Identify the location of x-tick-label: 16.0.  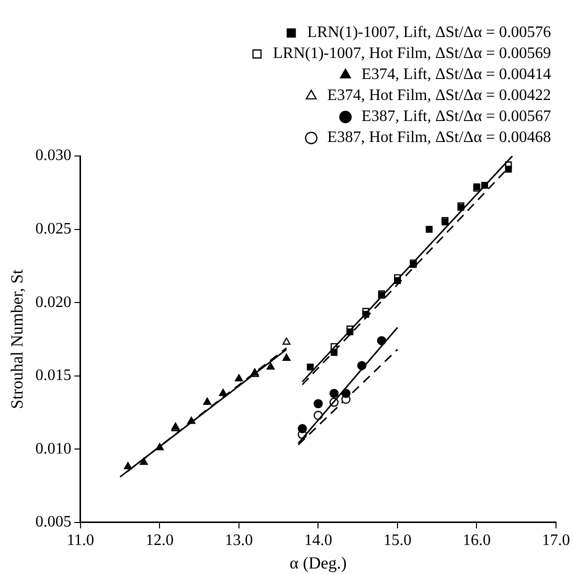
(476, 541).